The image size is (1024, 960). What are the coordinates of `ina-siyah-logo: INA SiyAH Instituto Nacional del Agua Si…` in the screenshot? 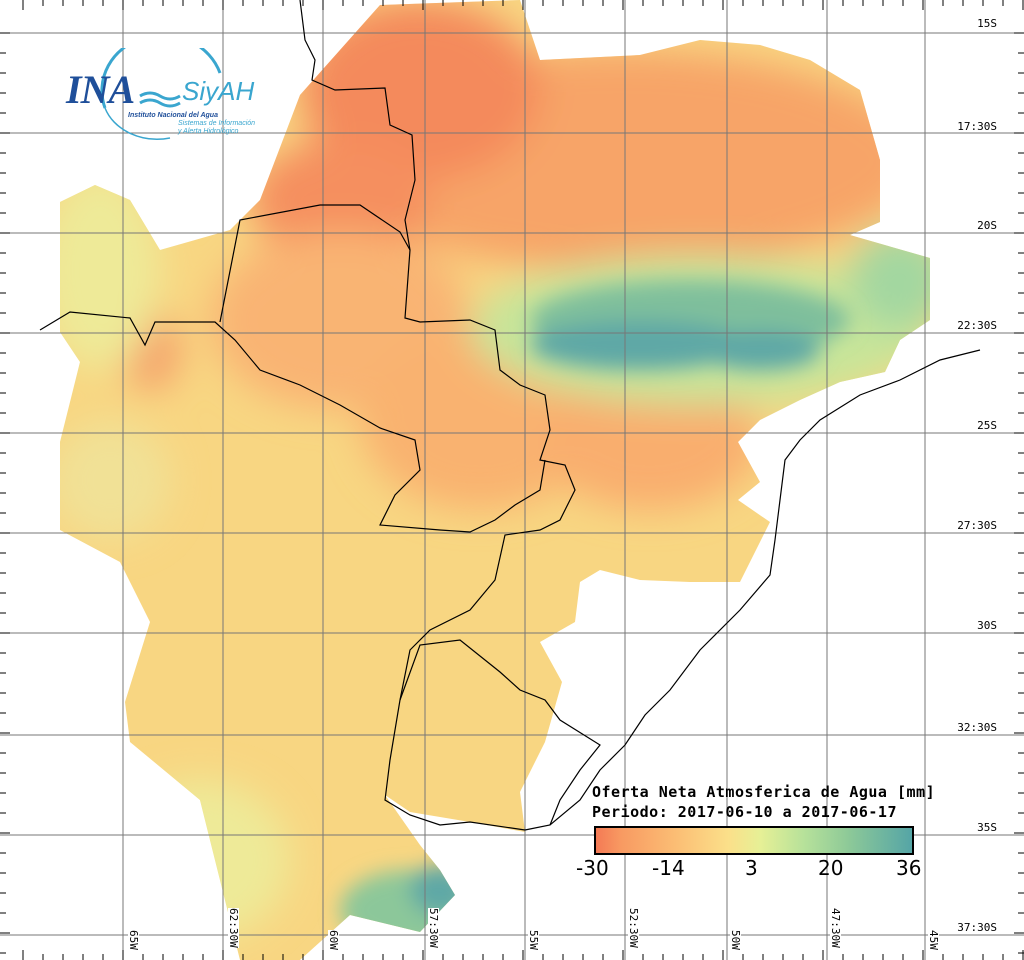 It's located at (170, 98).